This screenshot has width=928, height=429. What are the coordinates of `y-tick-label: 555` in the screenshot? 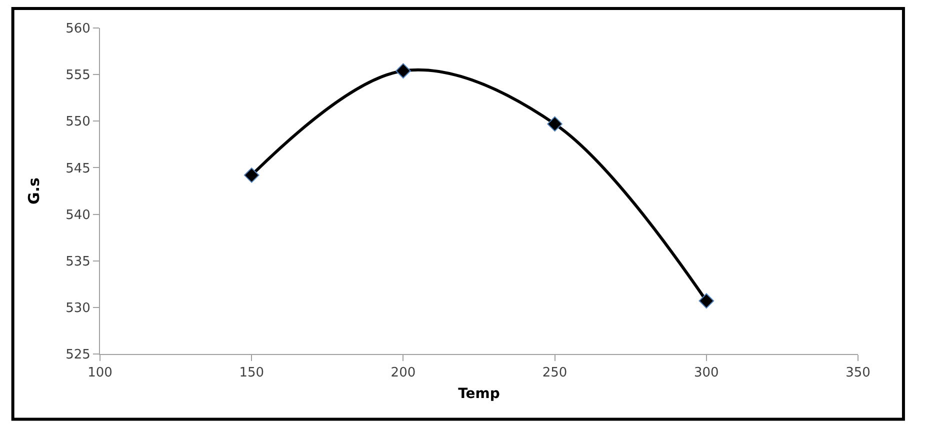 It's located at (78, 76).